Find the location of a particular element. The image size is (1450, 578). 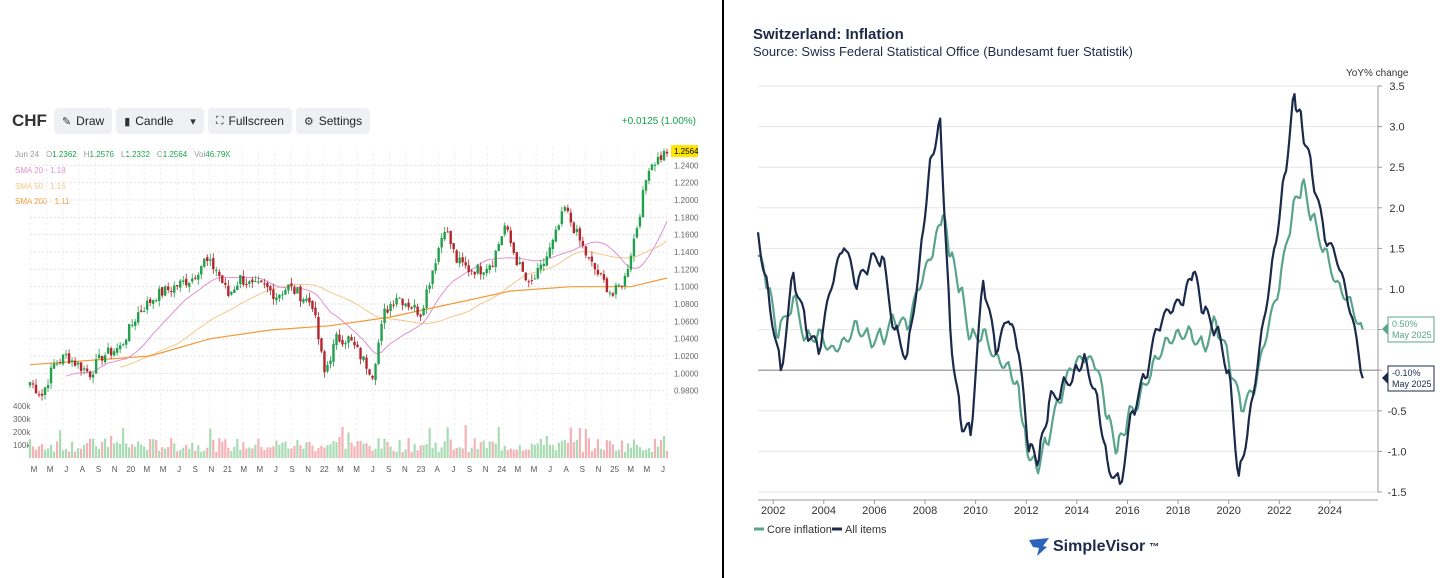

y-tick-label: 0.9800 is located at coordinates (686, 391).